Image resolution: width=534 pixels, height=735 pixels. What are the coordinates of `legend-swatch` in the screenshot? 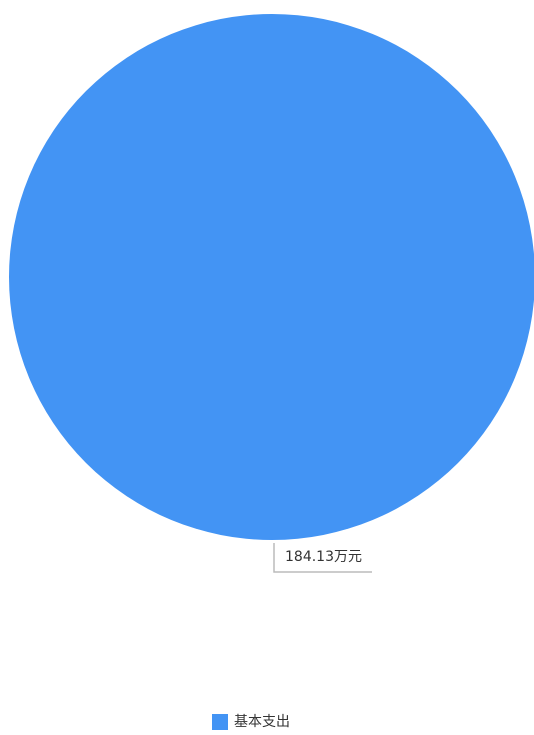 It's located at (220, 722).